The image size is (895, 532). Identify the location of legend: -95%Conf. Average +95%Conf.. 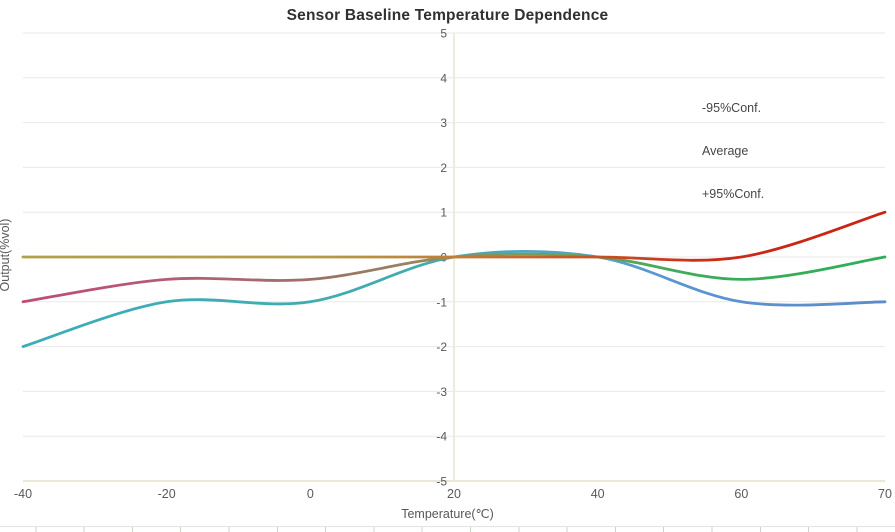
(715, 150).